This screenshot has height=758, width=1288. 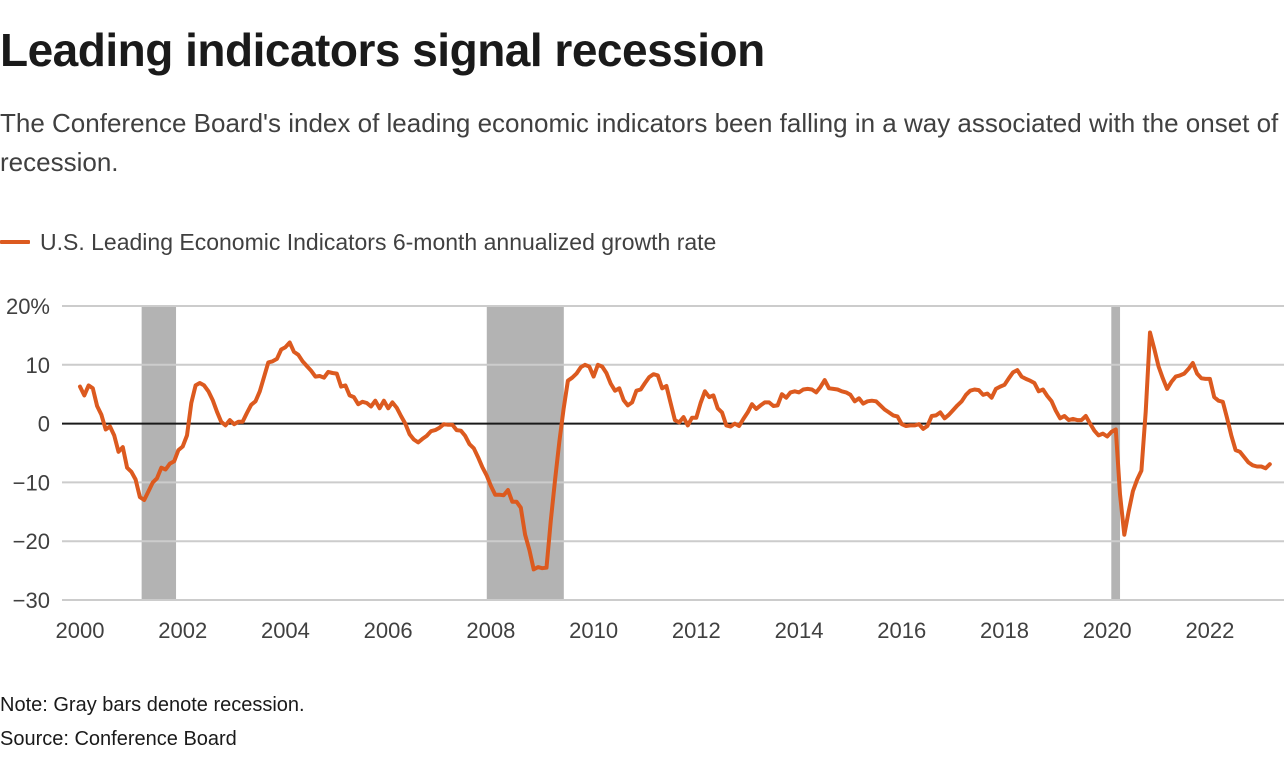 I want to click on note-text: Note: Gray bars denote recession., so click(x=152, y=705).